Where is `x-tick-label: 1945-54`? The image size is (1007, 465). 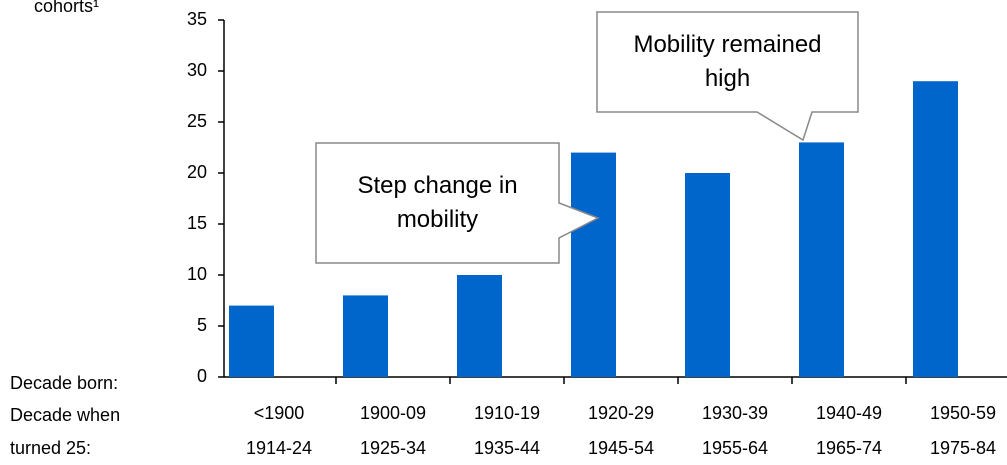 x-tick-label: 1945-54 is located at coordinates (621, 448).